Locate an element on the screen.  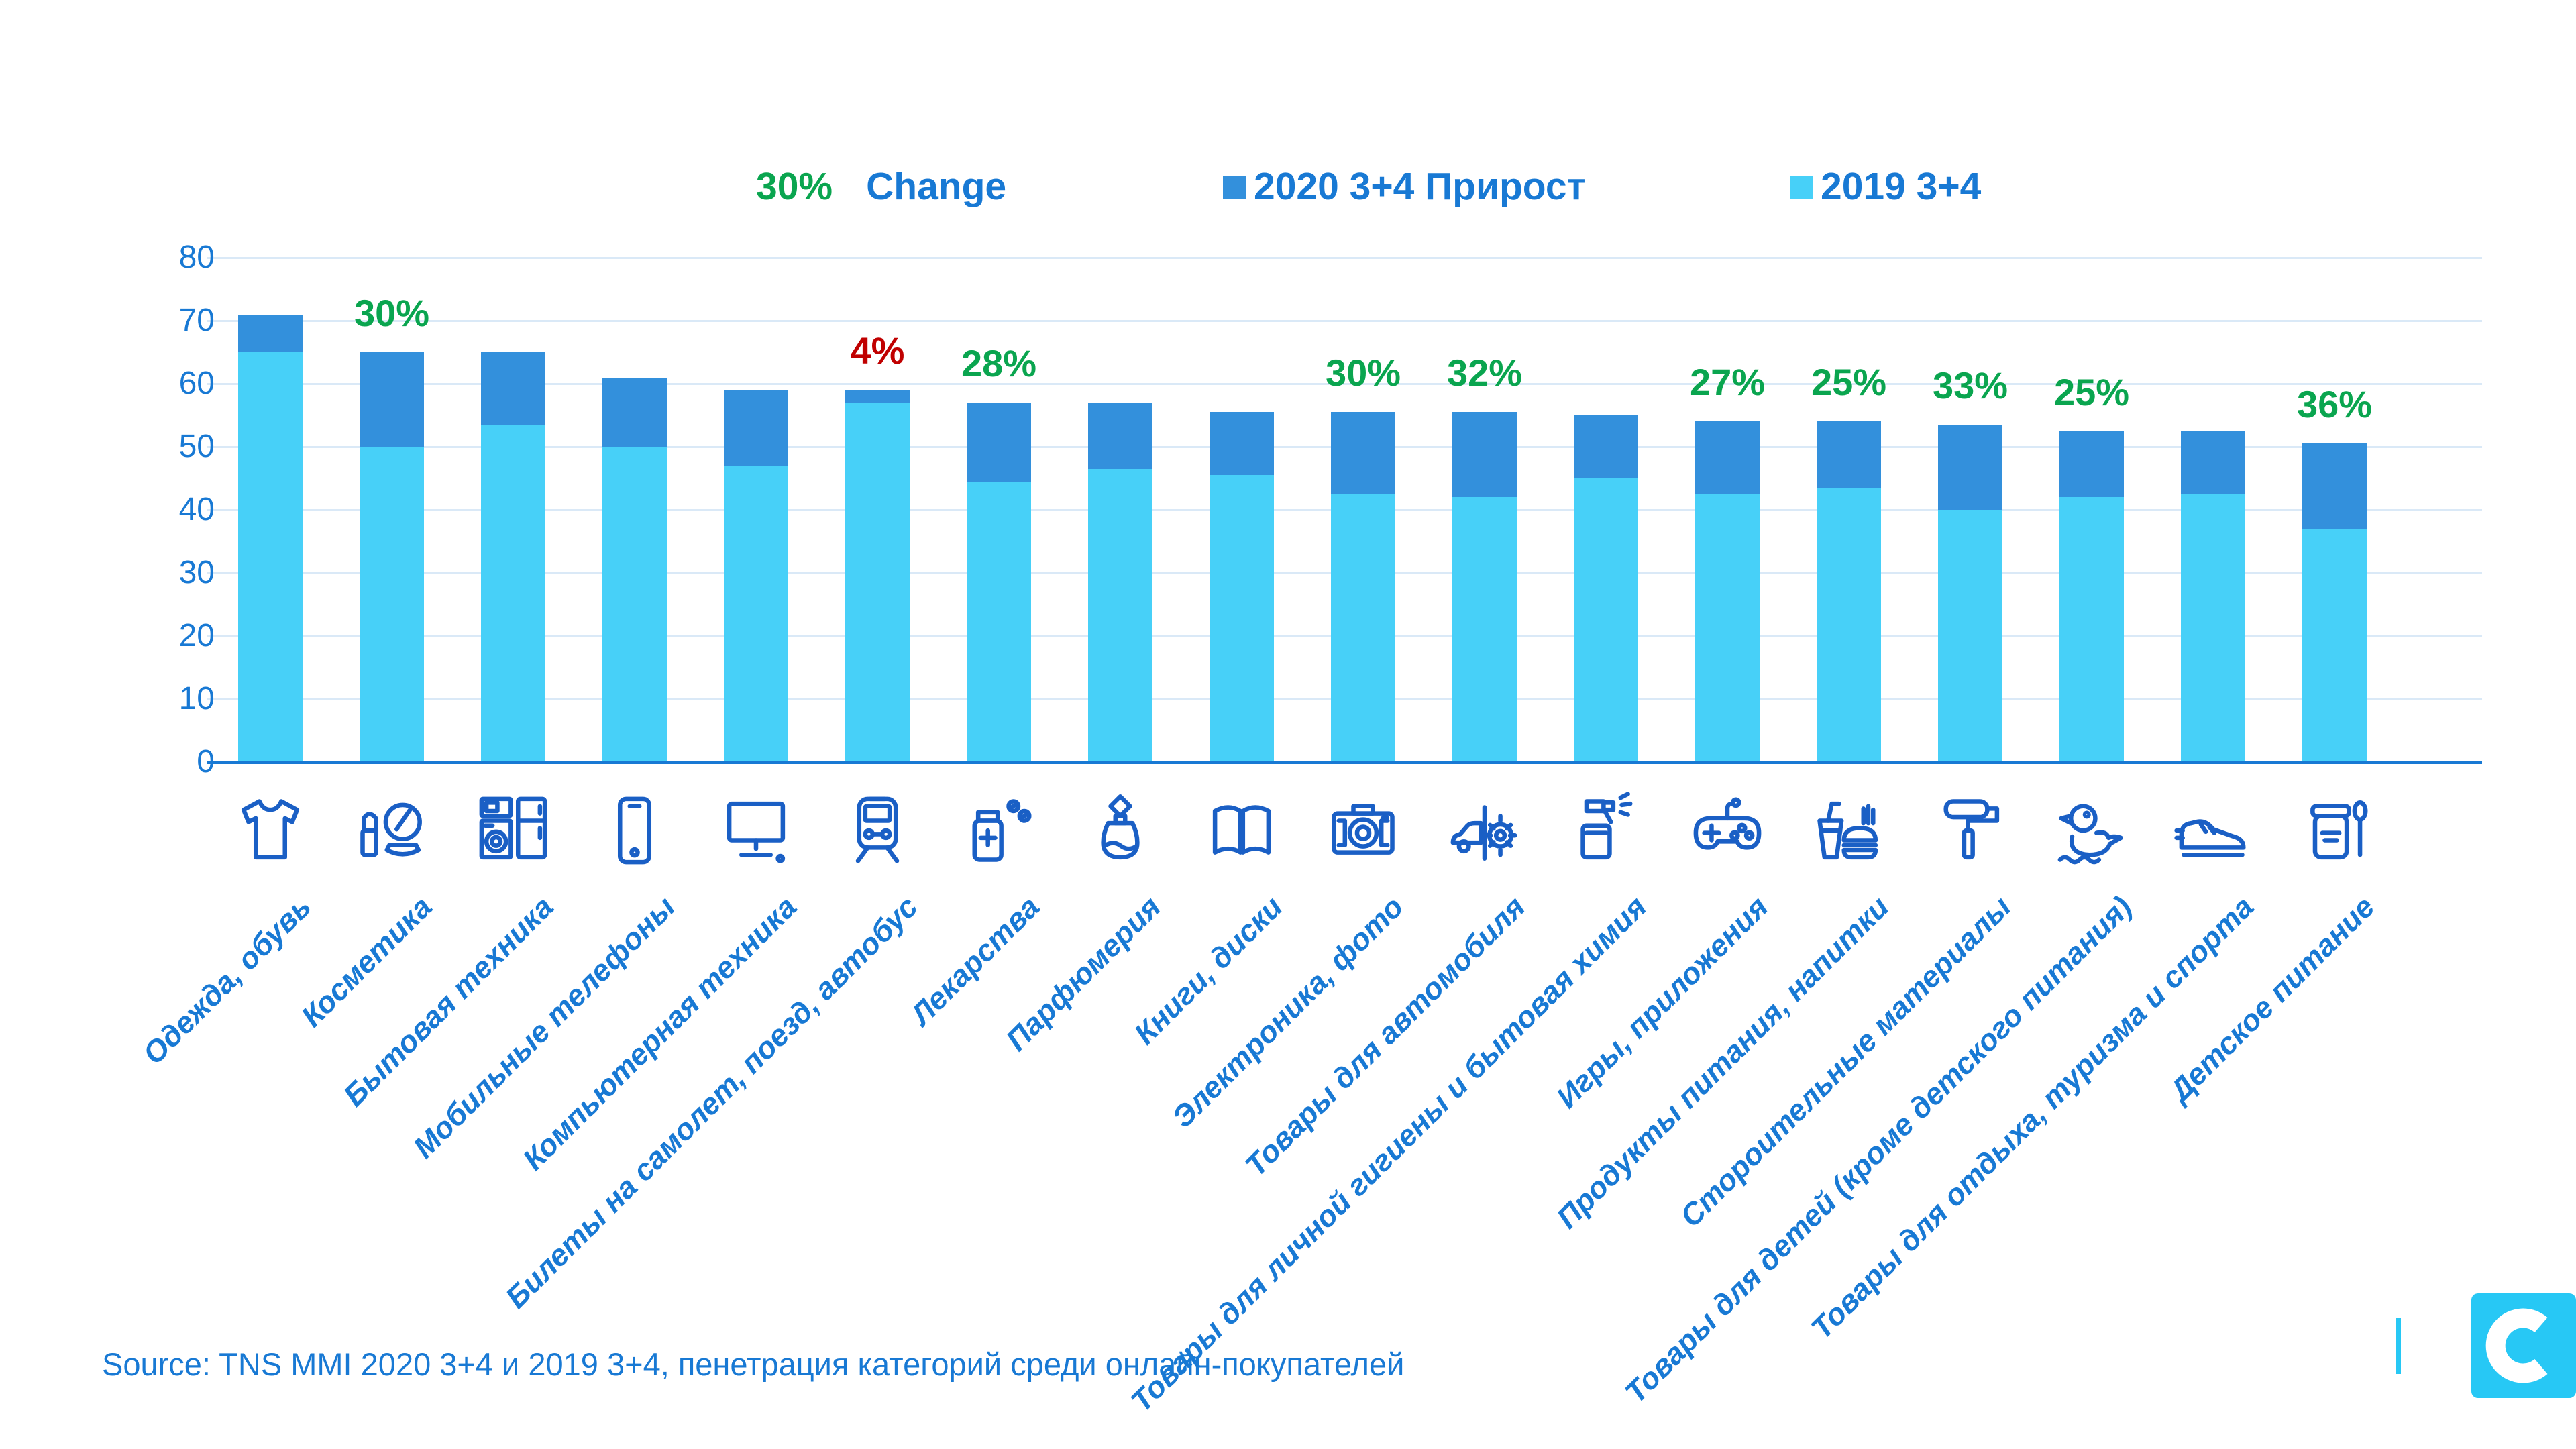
y-axis-tick-label: 10 is located at coordinates (196, 698).